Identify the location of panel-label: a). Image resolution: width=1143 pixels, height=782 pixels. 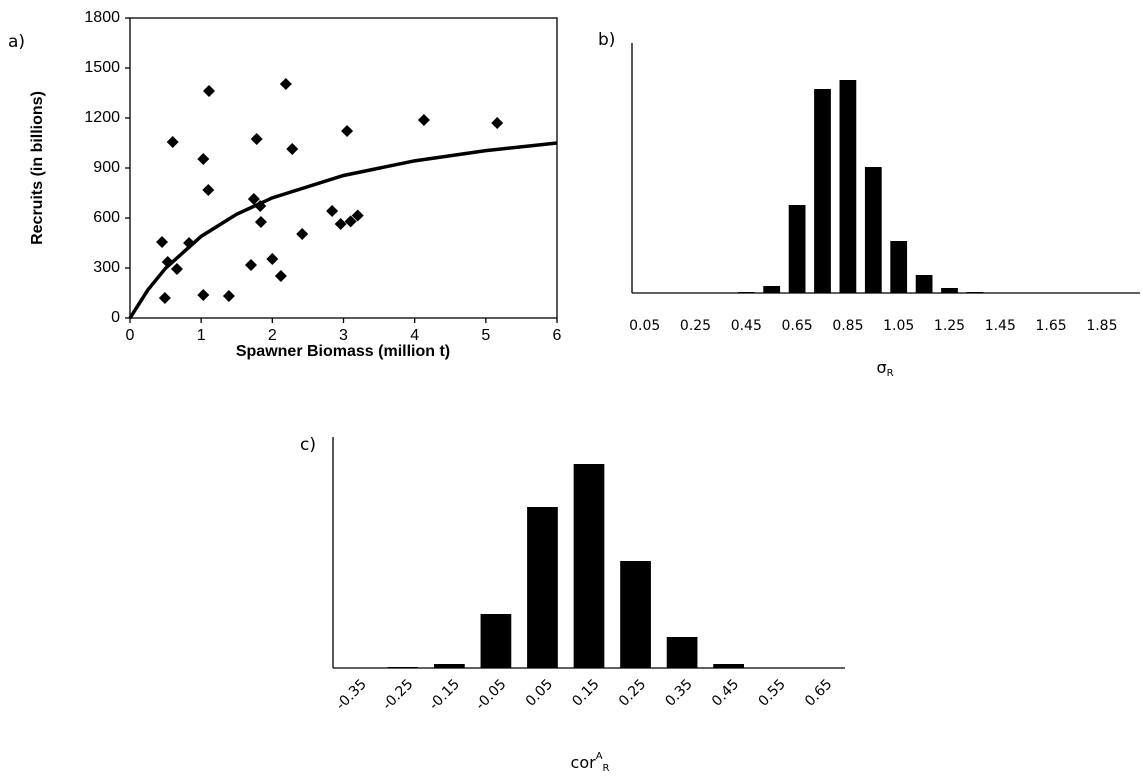
(16, 42).